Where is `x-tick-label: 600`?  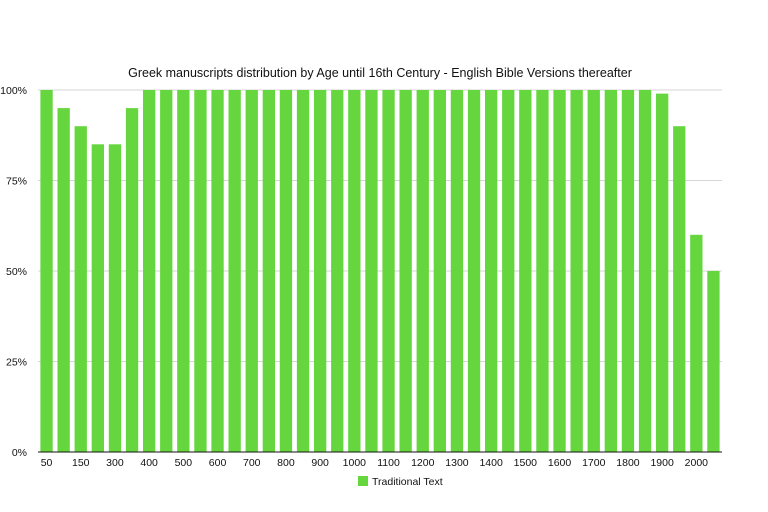 x-tick-label: 600 is located at coordinates (218, 463).